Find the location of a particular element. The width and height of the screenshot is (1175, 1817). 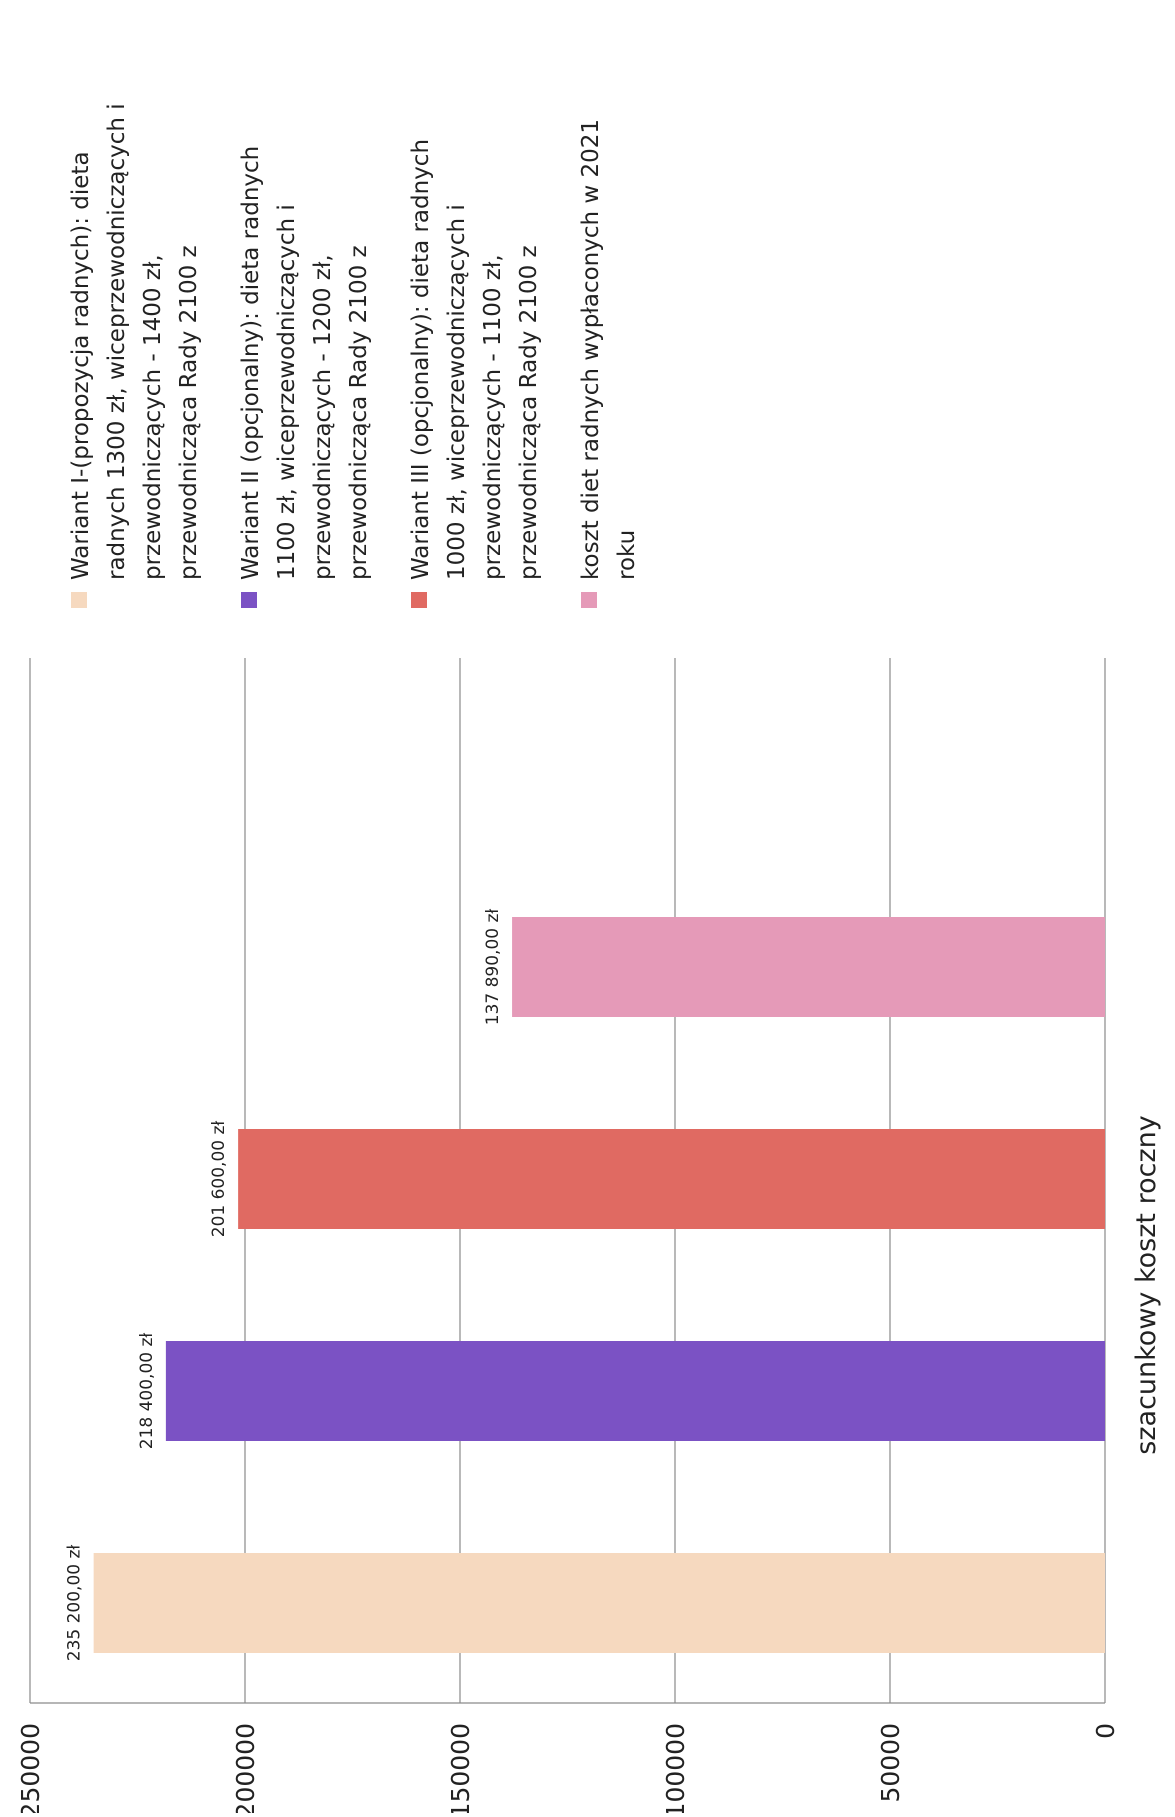

legend-line: roku is located at coordinates (627, 555).